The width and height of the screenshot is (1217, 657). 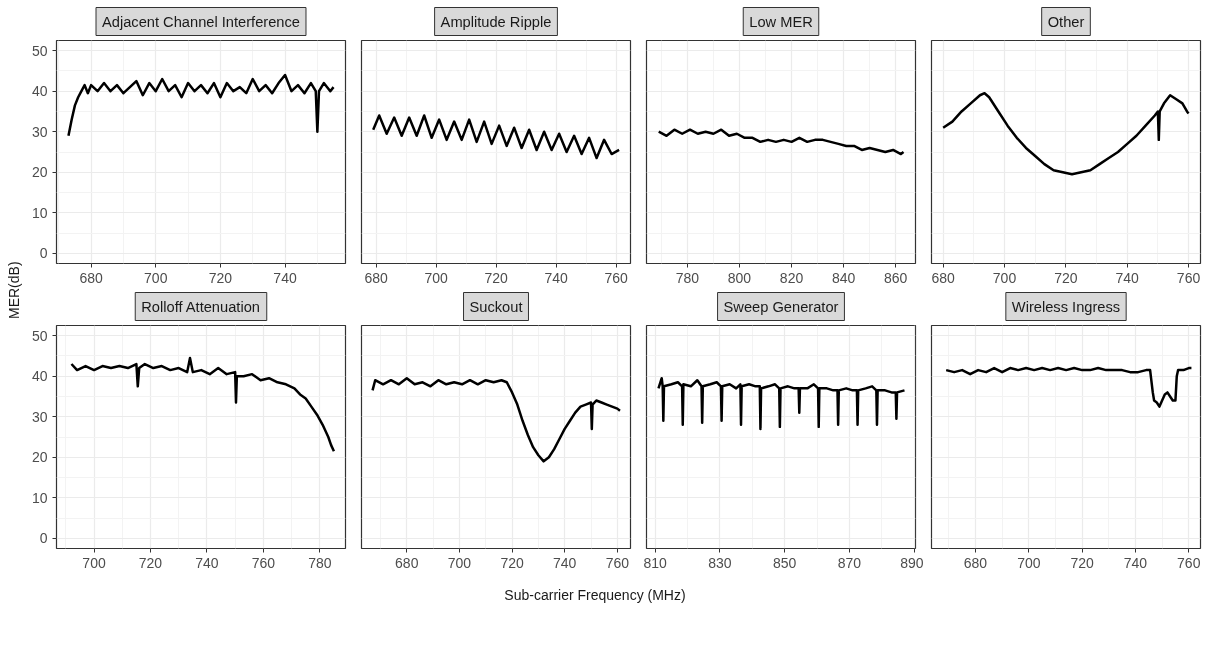 I want to click on x-axis-title: Sub-carrier Frequency (MHz), so click(x=595, y=595).